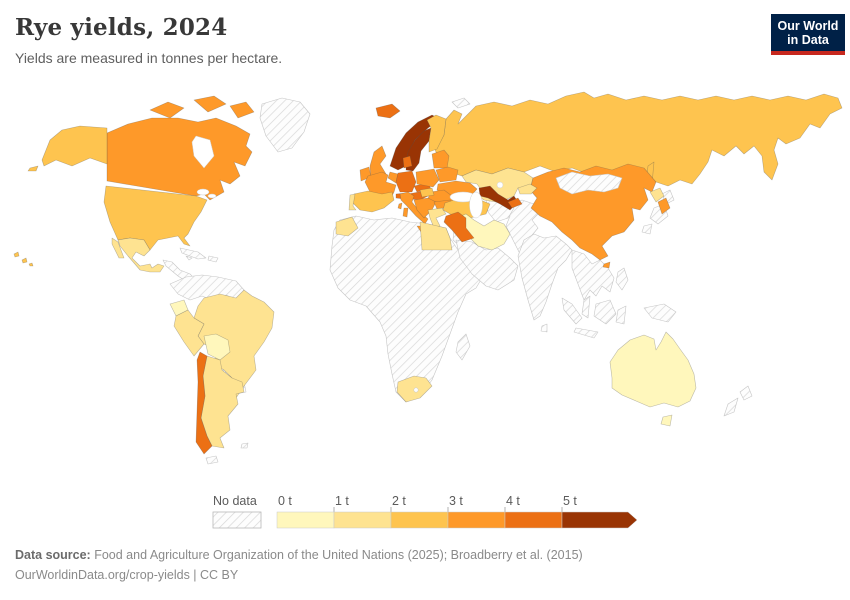 This screenshot has width=850, height=600. What do you see at coordinates (388, 111) in the screenshot?
I see `country-iceland` at bounding box center [388, 111].